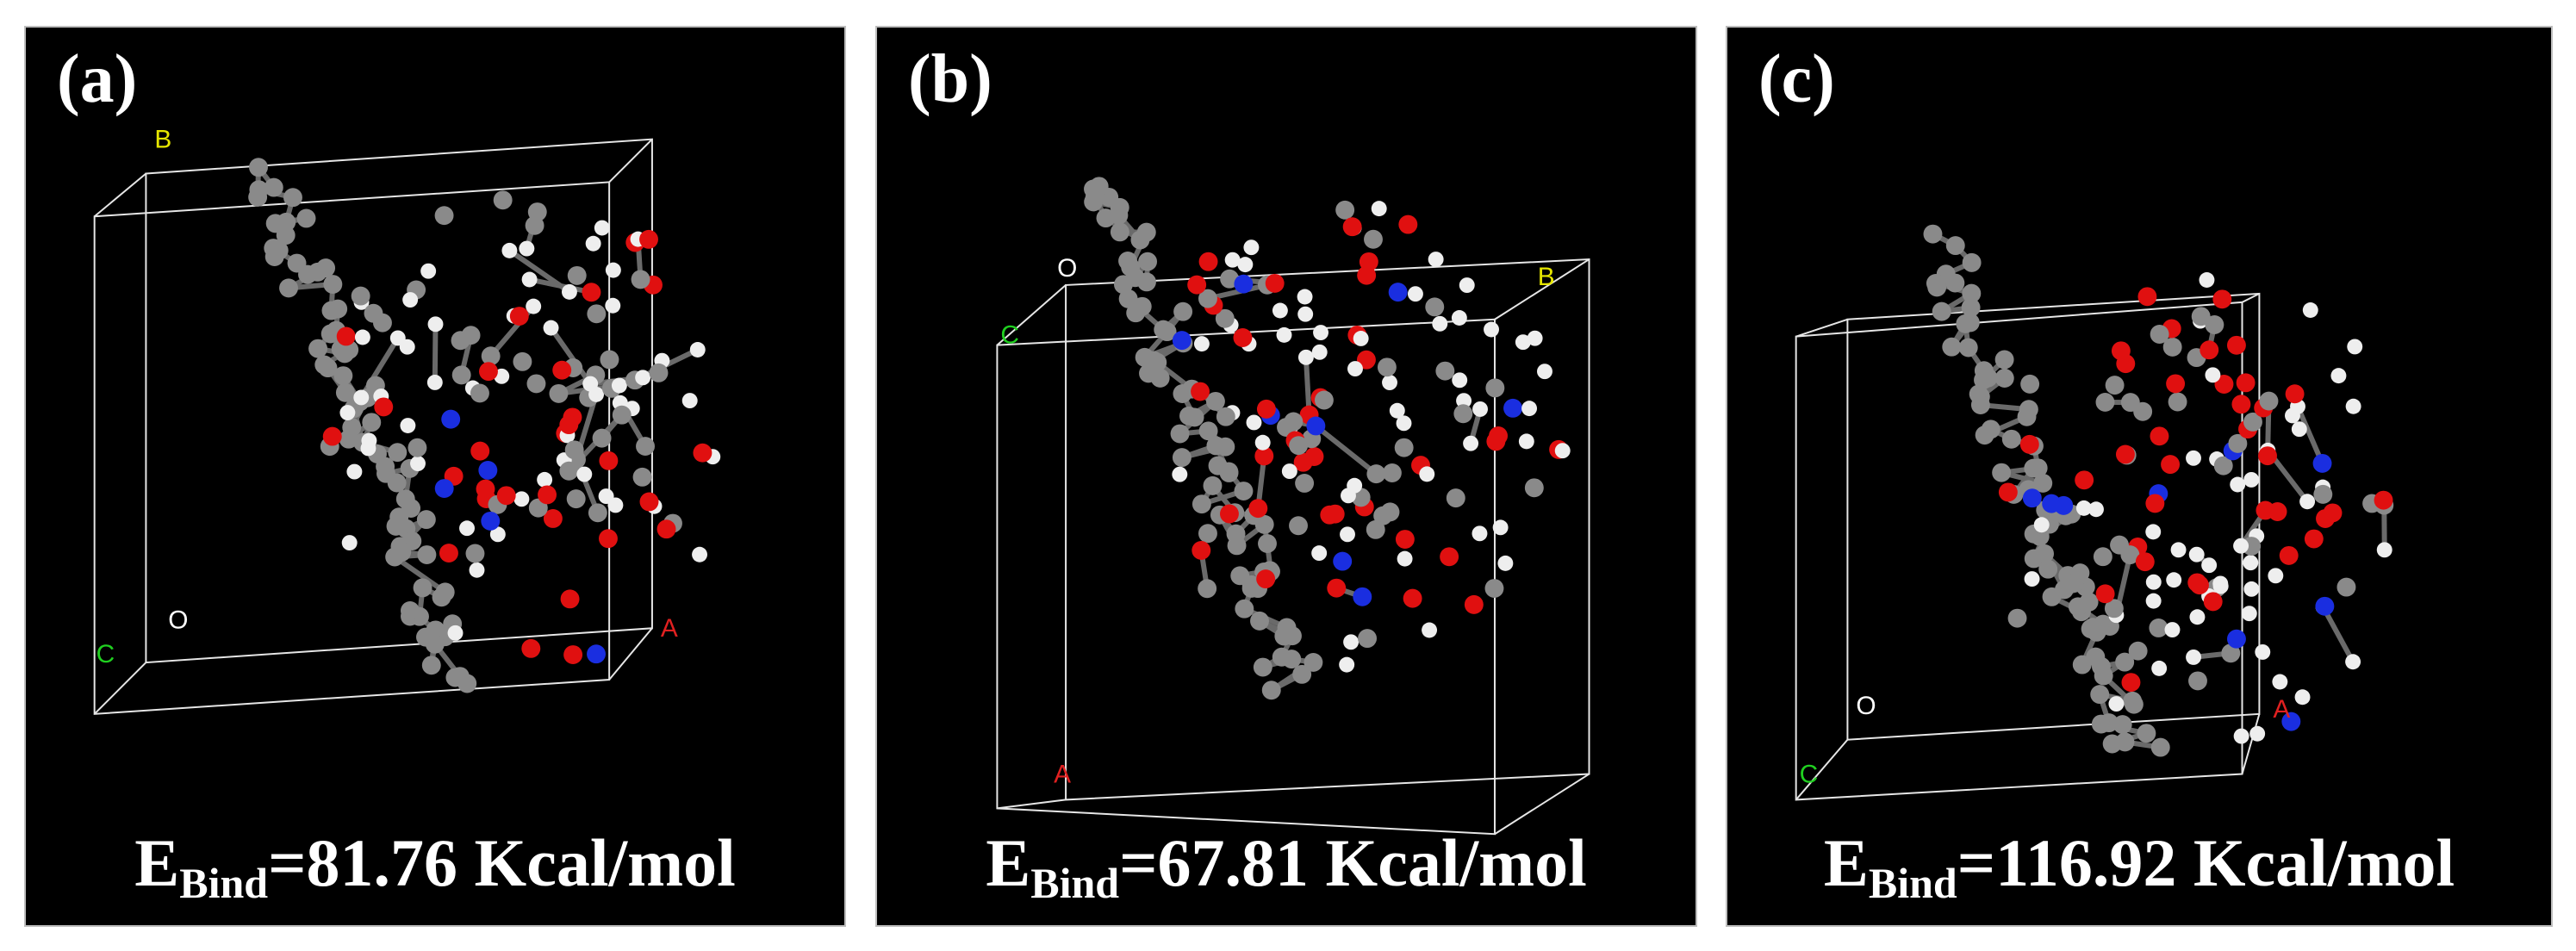  Describe the element at coordinates (420, 574) in the screenshot. I see `bond` at that location.